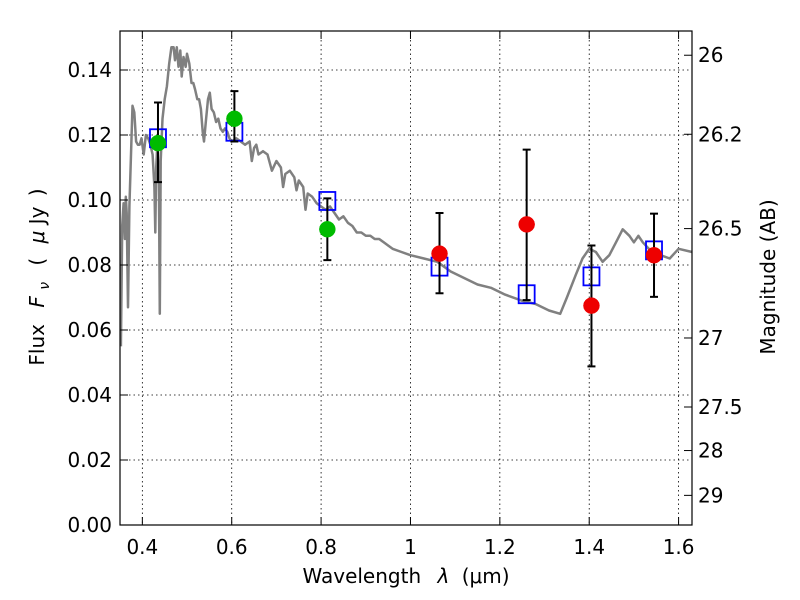 The height and width of the screenshot is (600, 800). I want to click on y-axis-label-symbol-sub: ν, so click(45, 286).